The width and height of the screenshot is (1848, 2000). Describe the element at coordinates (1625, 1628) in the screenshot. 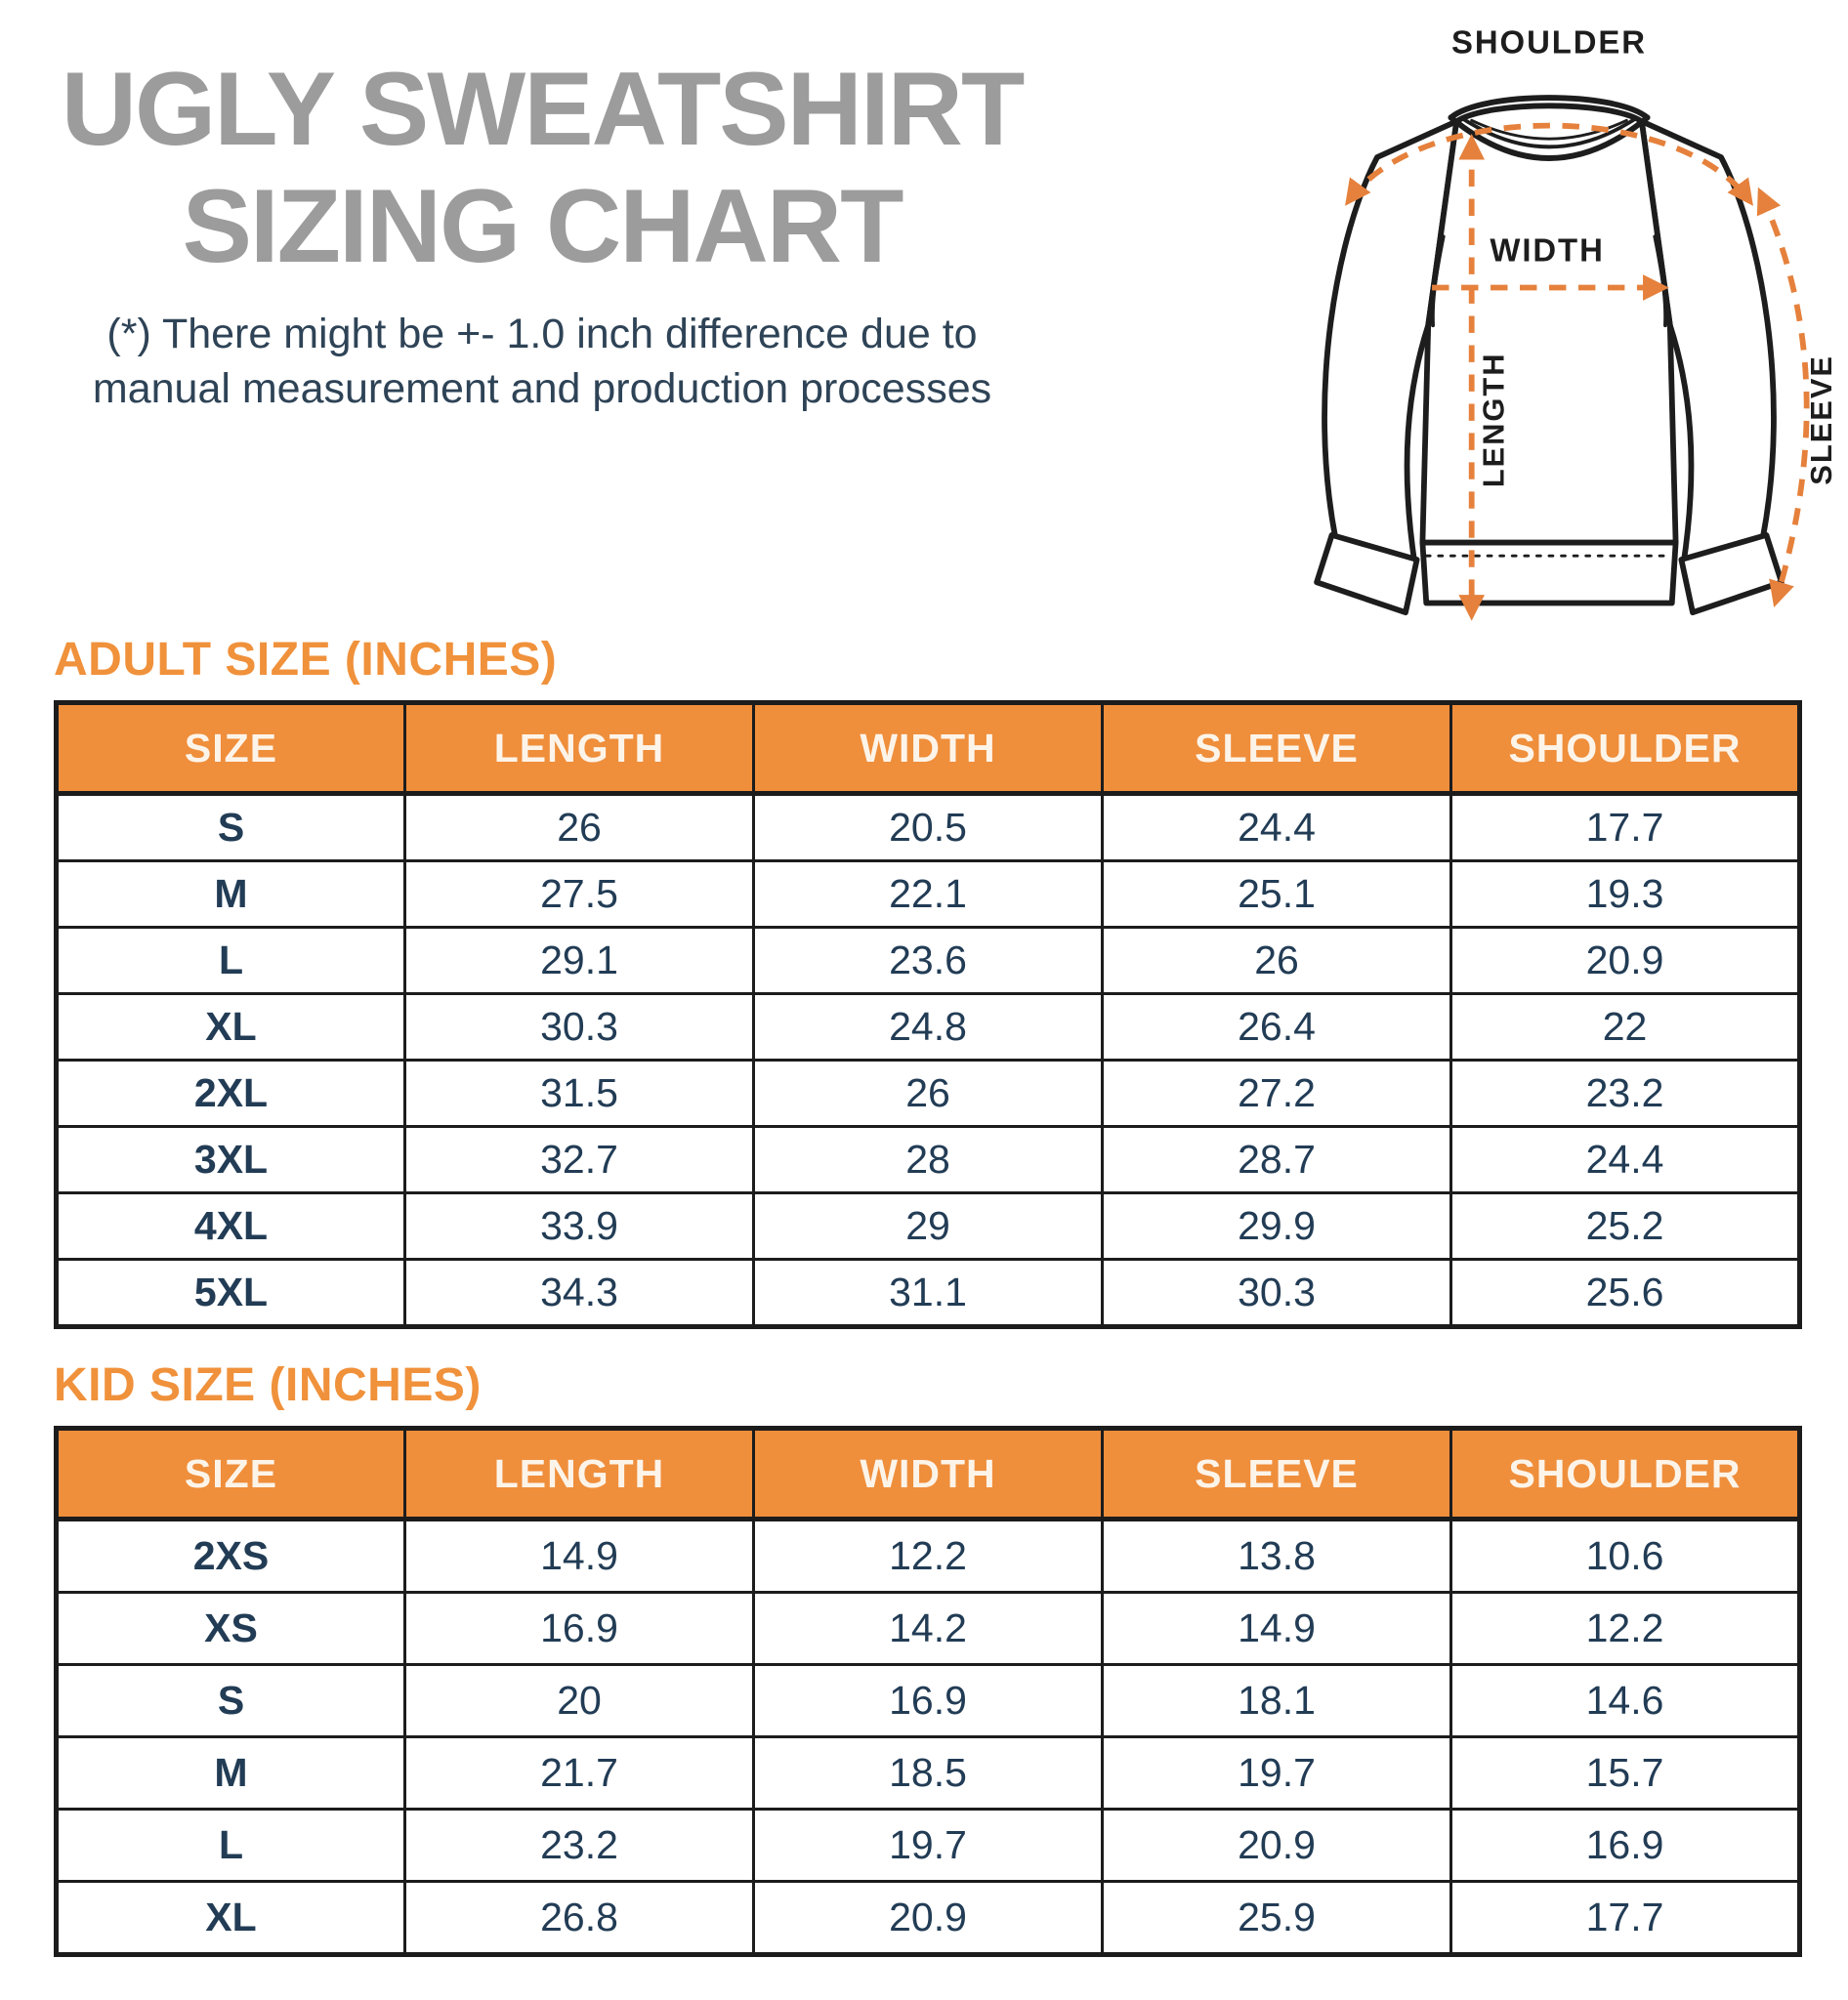

I see `shoulder-value: 12.2` at that location.